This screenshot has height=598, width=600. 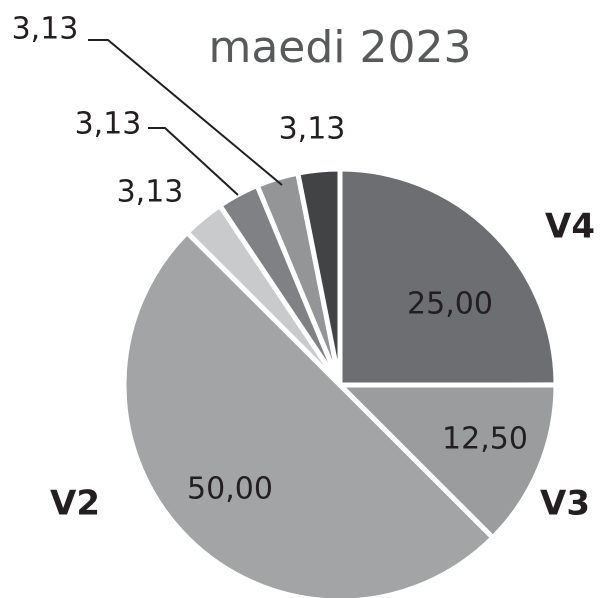 I want to click on value-label: 50,00, so click(x=230, y=489).